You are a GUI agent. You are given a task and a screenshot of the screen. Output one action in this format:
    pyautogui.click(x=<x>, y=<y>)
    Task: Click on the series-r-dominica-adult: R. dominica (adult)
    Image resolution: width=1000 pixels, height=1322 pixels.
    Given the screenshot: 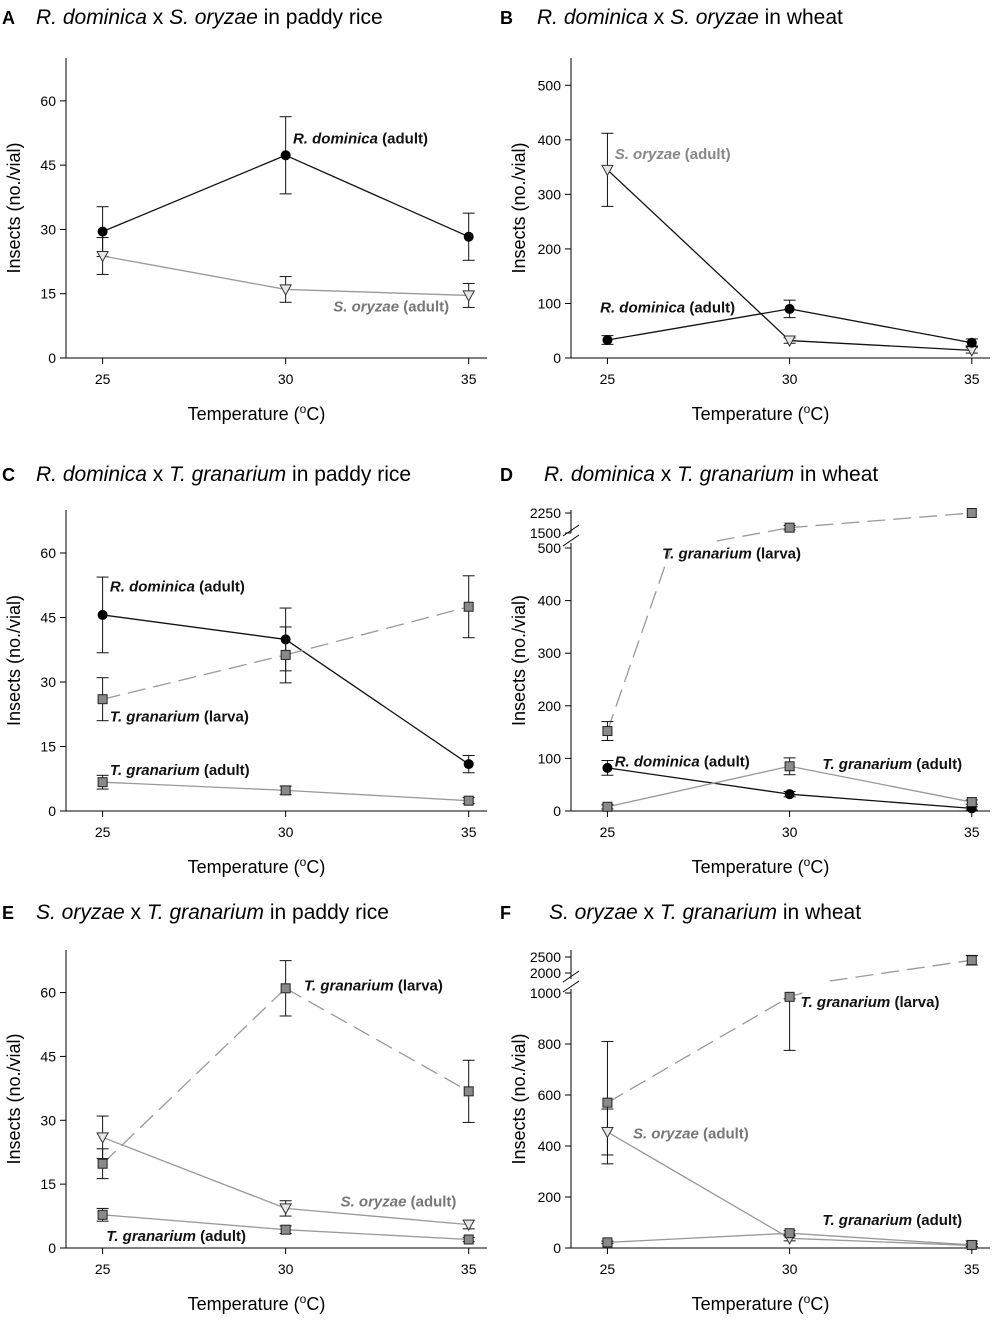 What is the action you would take?
    pyautogui.click(x=789, y=323)
    